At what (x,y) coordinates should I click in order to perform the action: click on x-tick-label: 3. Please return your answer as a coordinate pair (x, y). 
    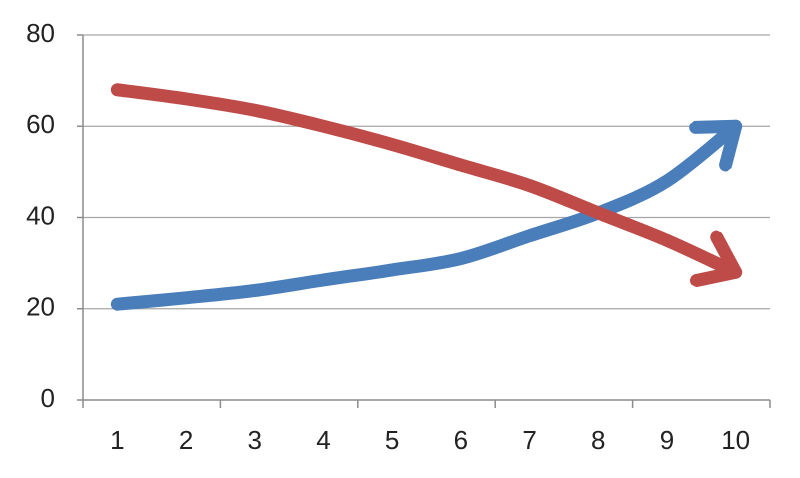
    Looking at the image, I should click on (255, 440).